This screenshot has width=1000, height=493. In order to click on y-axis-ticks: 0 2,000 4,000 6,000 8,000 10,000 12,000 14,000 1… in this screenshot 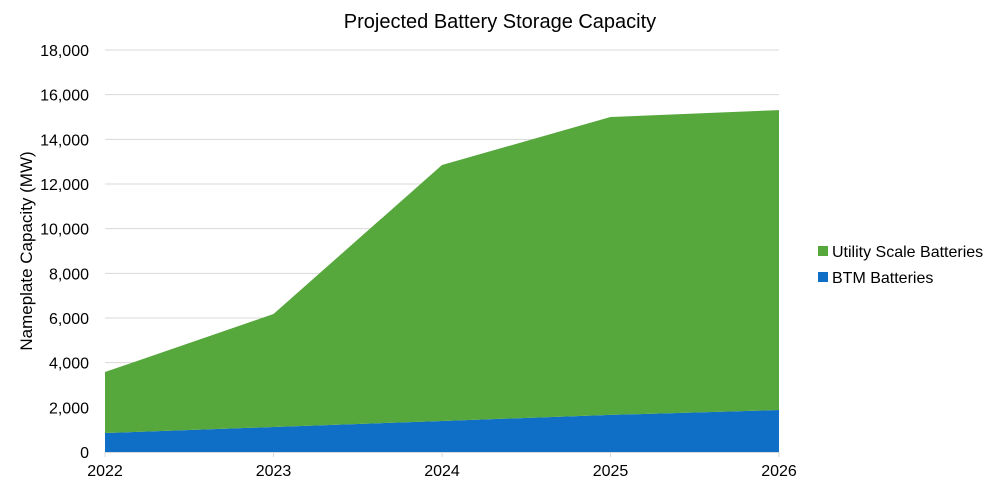, I will do `click(64, 252)`.